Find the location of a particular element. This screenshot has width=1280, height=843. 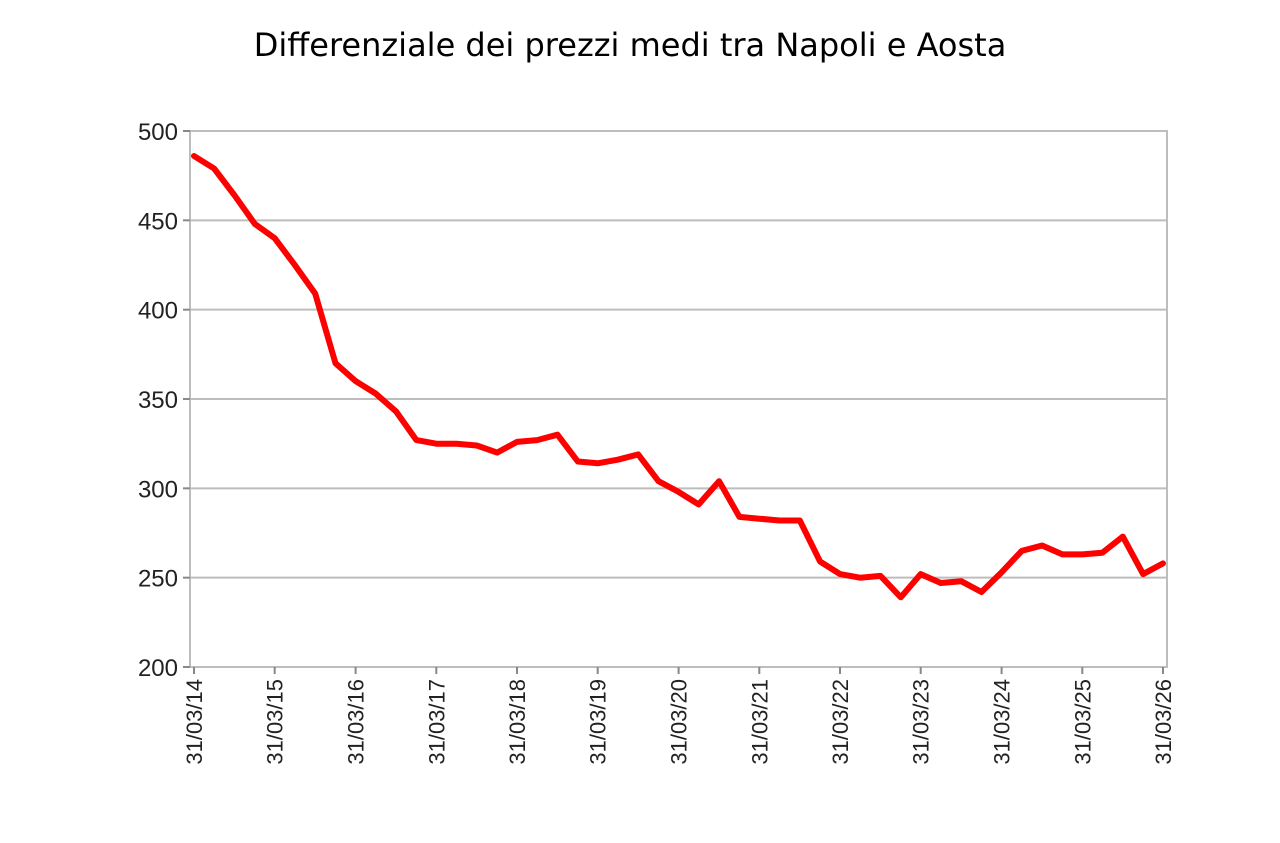

x-tick-label: 31/03/20 is located at coordinates (679, 722).